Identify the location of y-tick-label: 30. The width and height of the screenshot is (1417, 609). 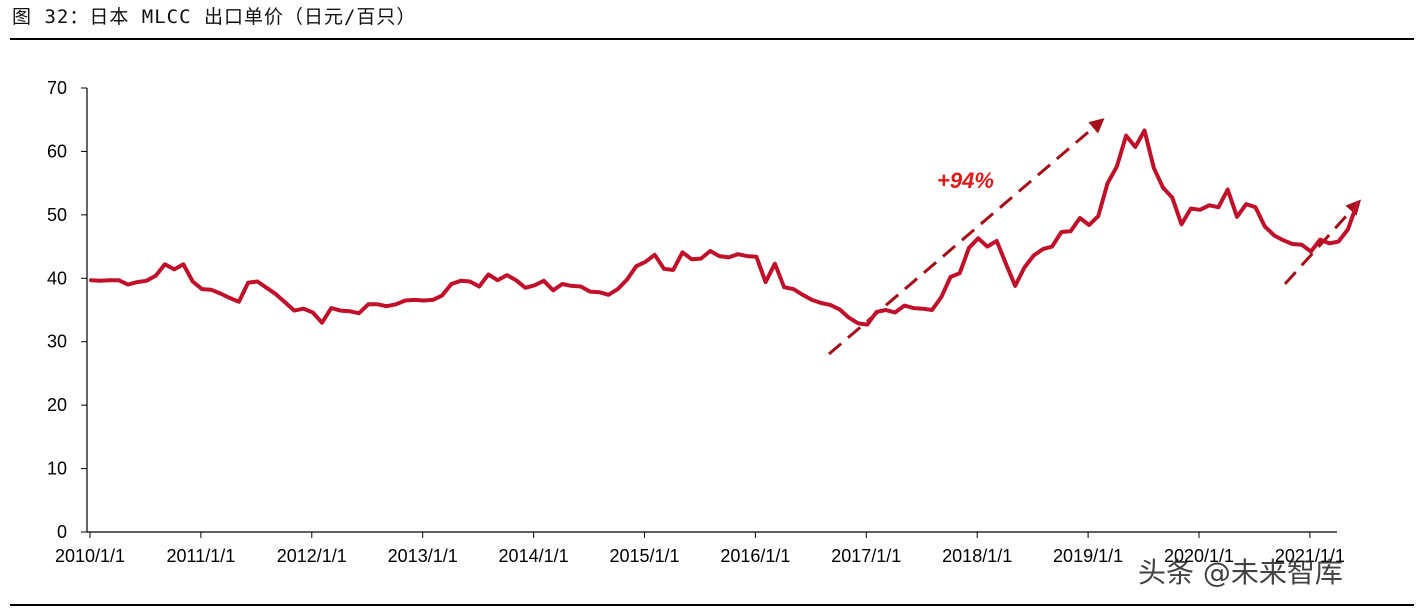
(57, 342).